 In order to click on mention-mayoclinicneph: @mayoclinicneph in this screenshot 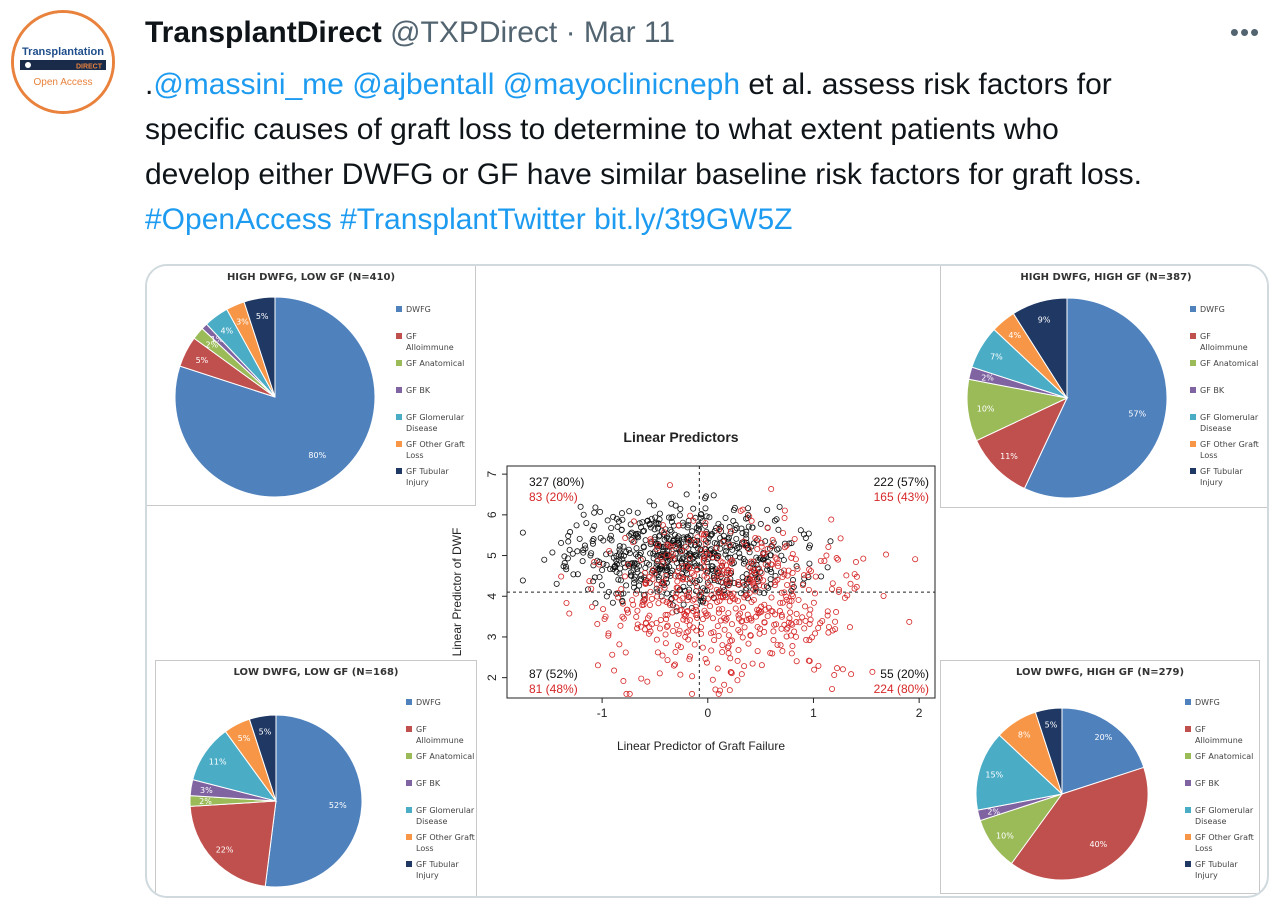, I will do `click(621, 84)`.